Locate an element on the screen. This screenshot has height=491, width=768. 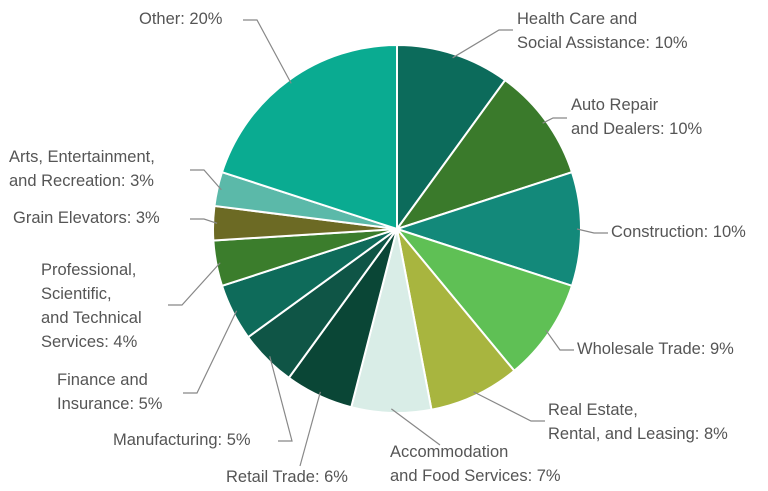
label-line: Services: 4% is located at coordinates (89, 342).